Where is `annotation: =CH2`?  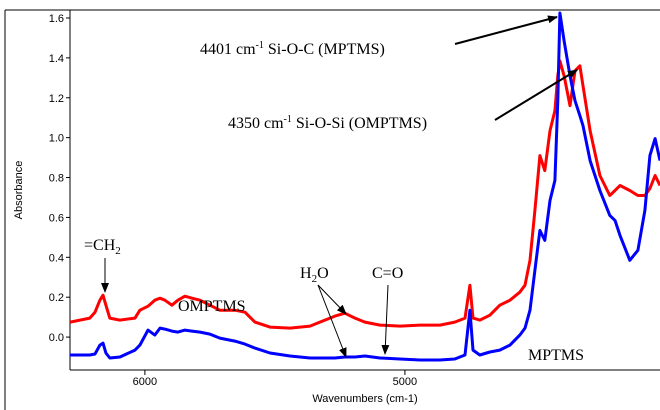
annotation: =CH2 is located at coordinates (102, 247).